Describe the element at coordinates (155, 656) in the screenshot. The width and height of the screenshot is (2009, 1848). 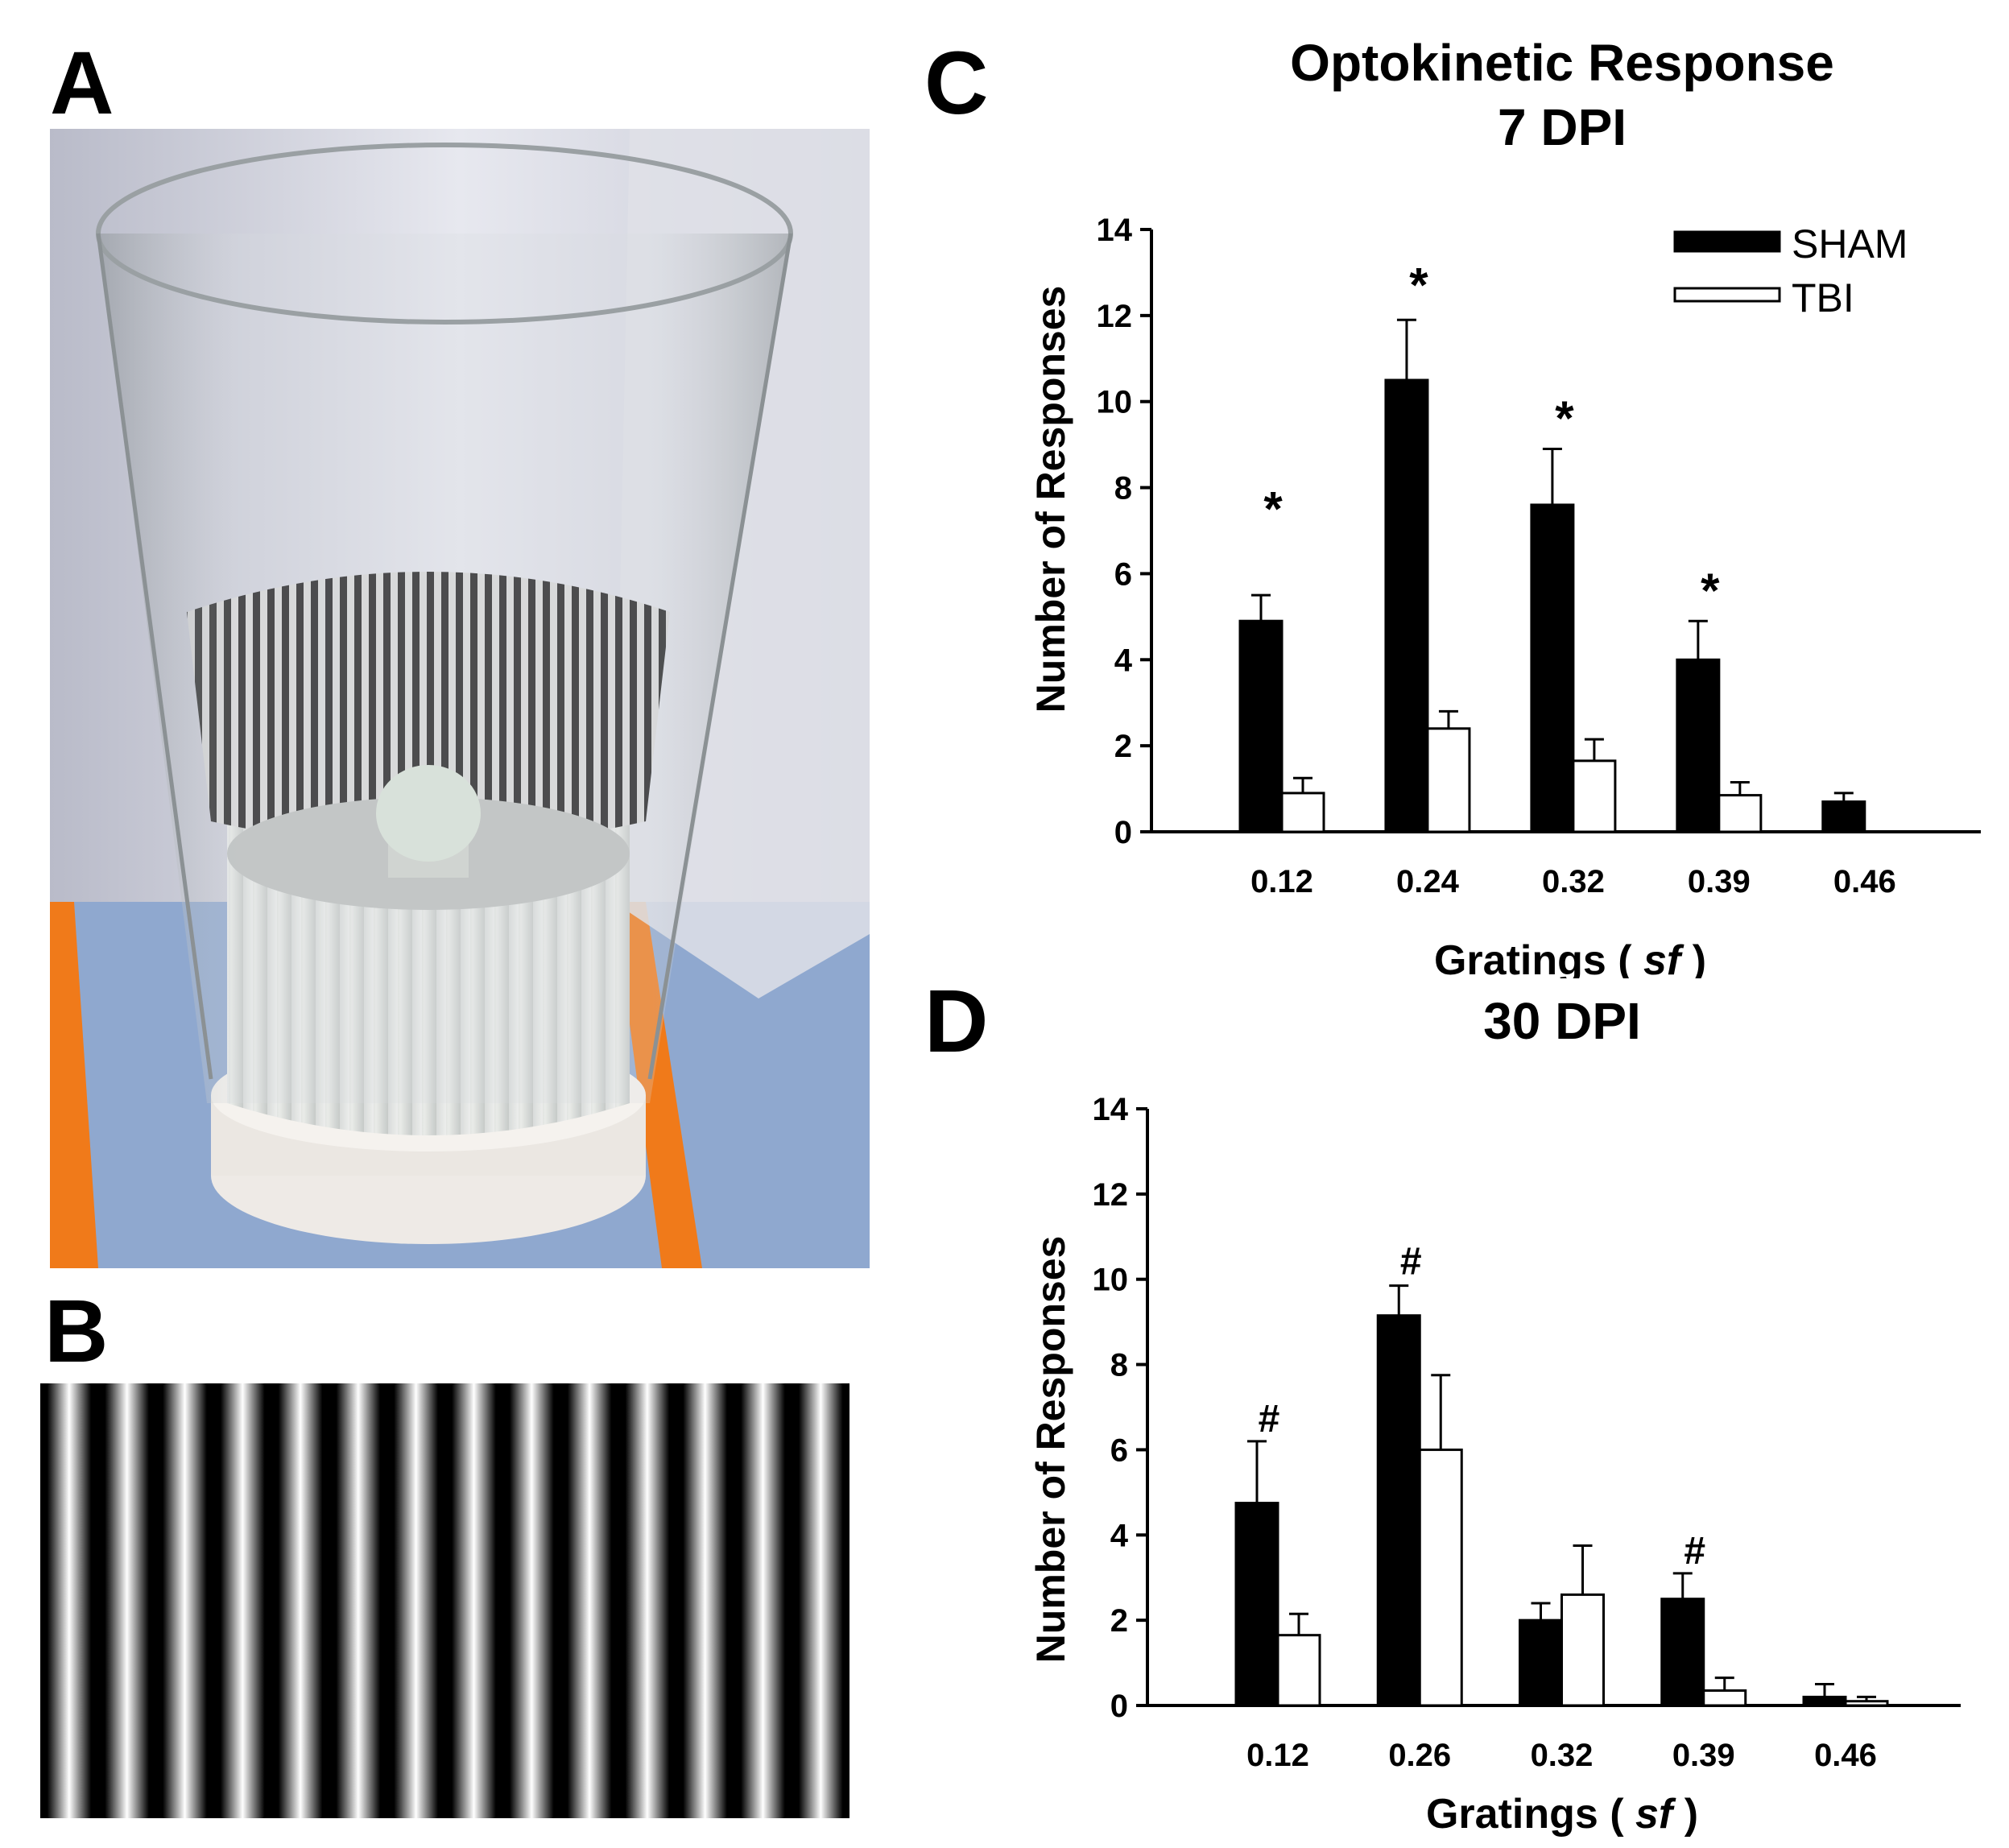
I see `glass-edge-left` at that location.